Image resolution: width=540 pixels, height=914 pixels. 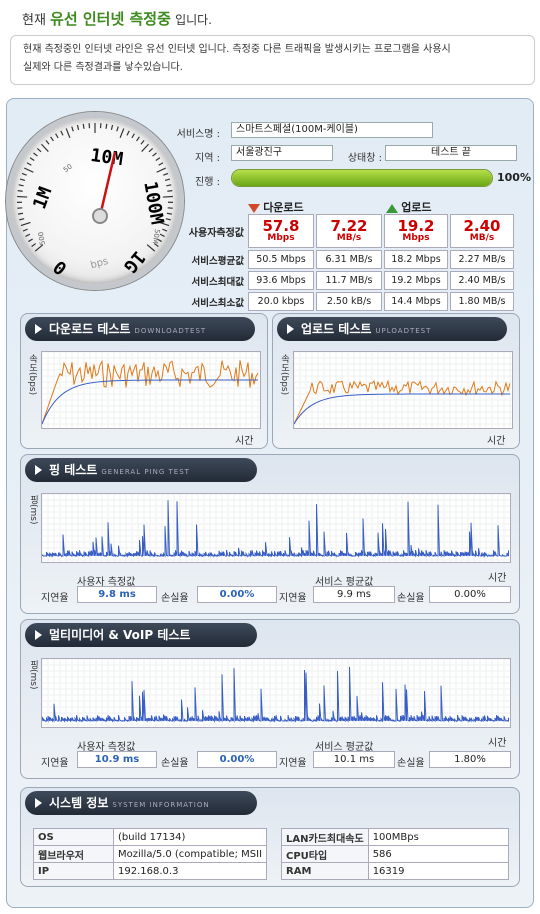 I want to click on ping-user-loss: 0.00%, so click(x=237, y=594).